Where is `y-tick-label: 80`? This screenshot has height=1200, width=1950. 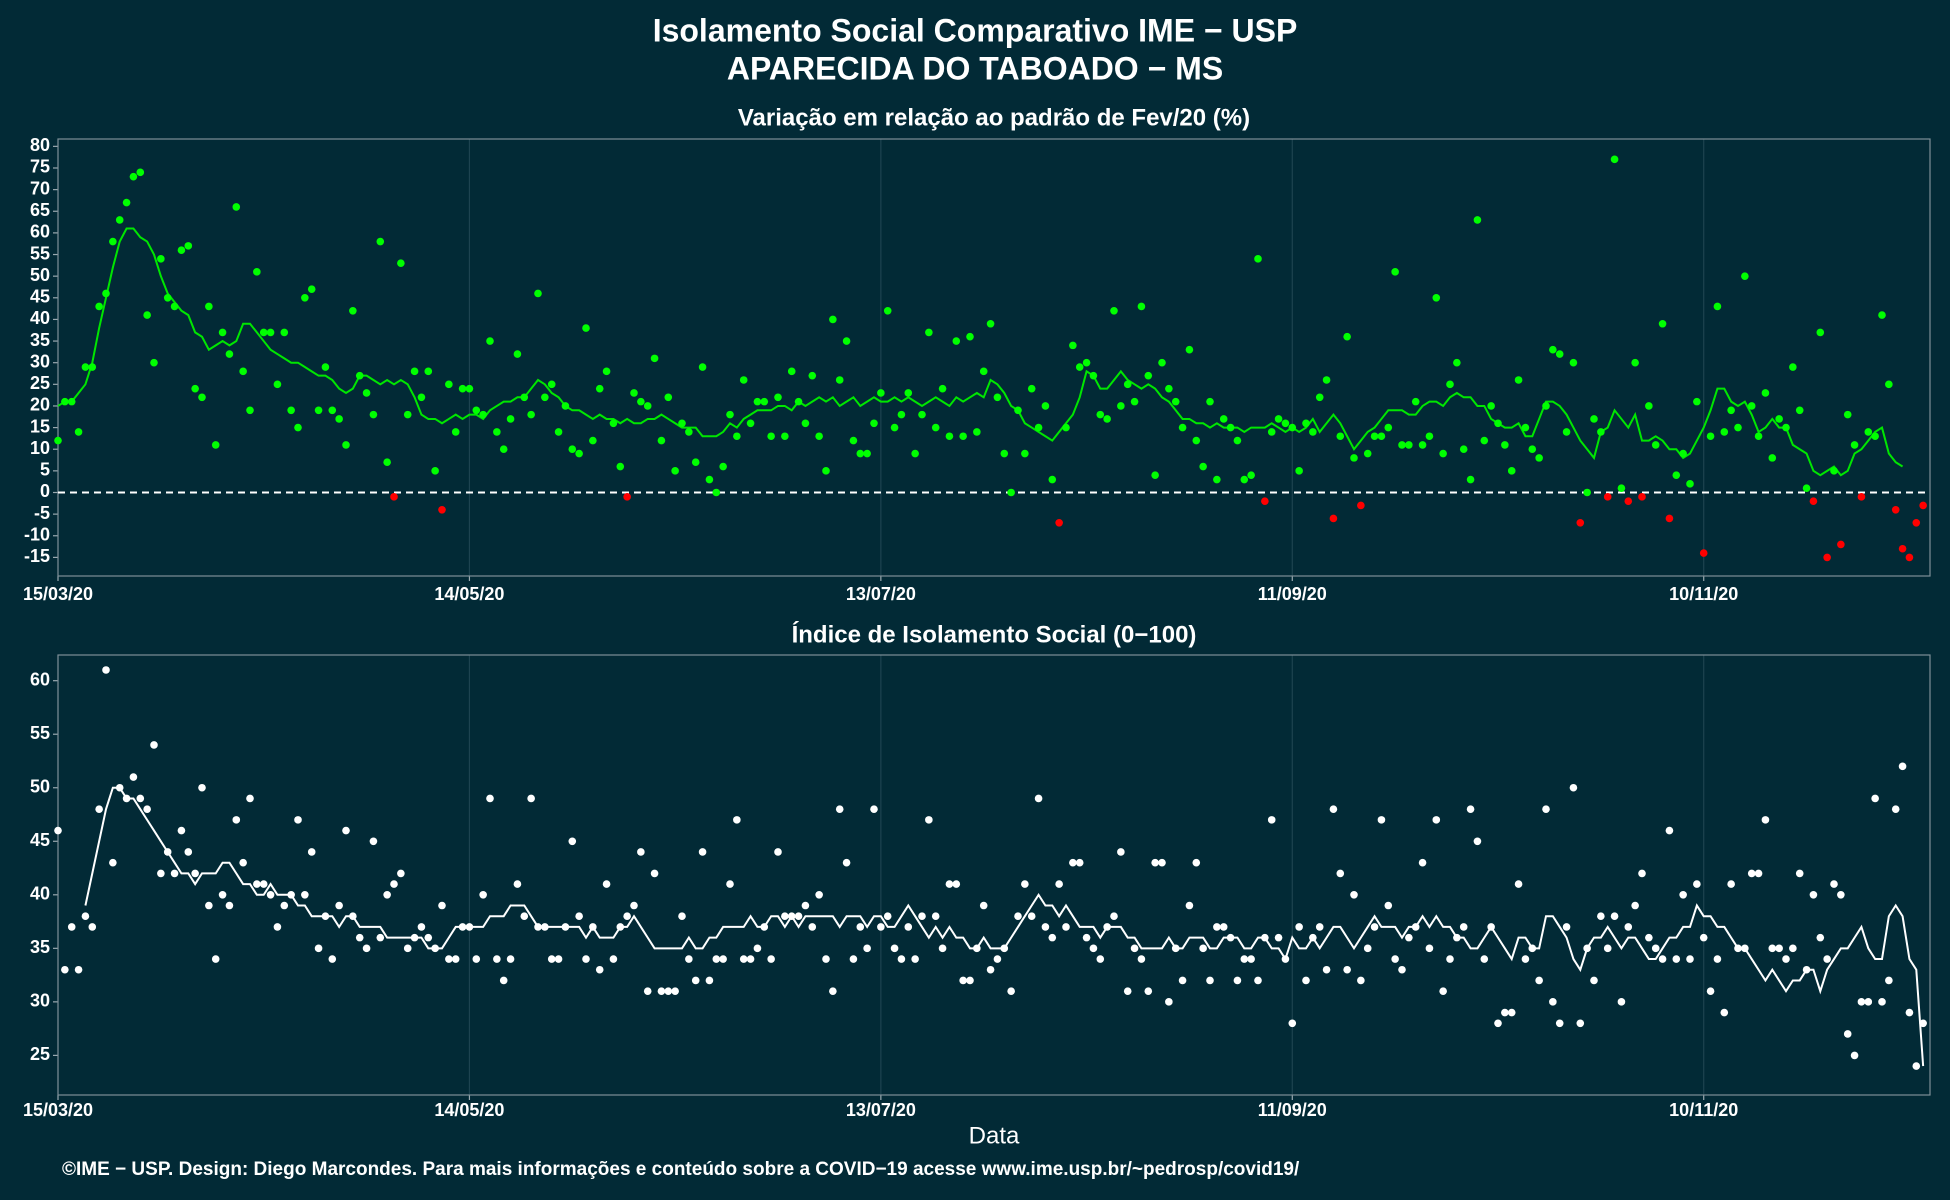 y-tick-label: 80 is located at coordinates (40, 145).